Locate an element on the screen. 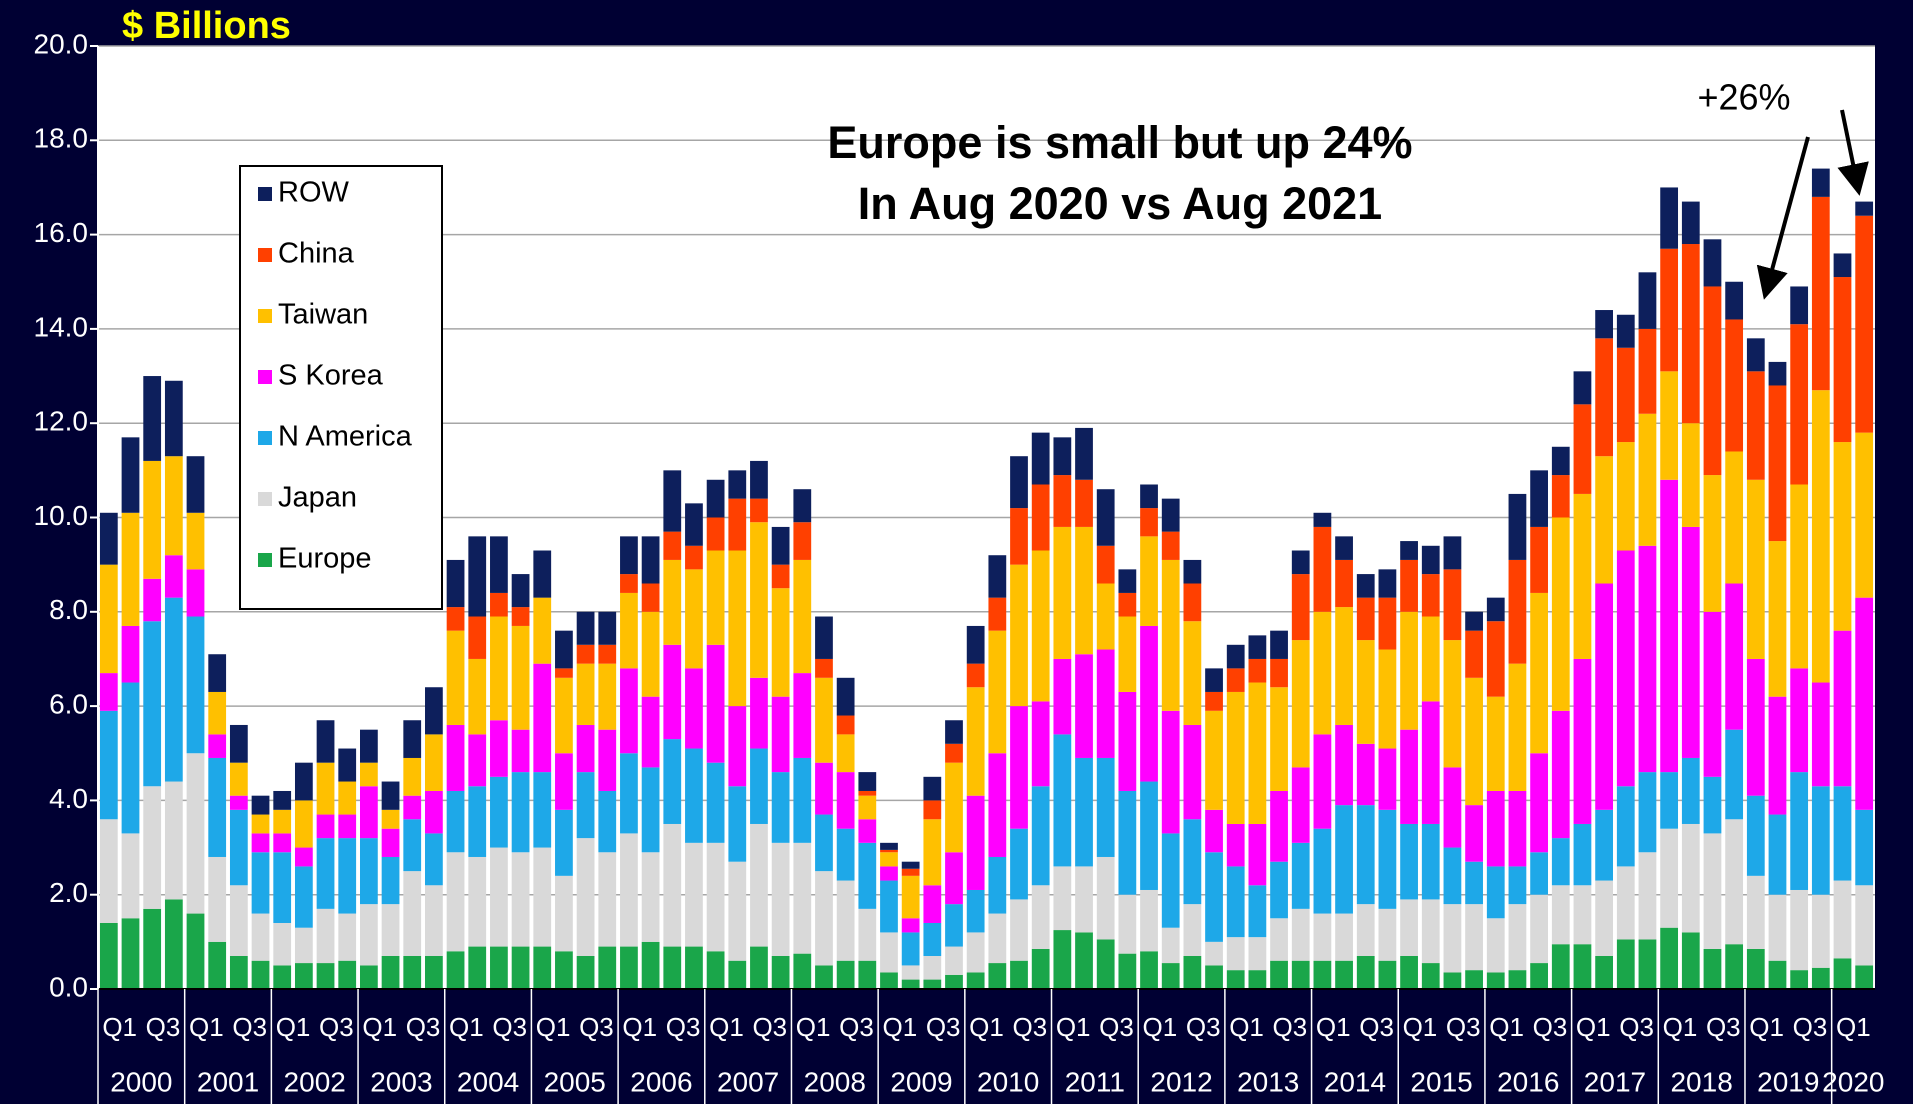 This screenshot has width=1913, height=1104. y-tick-label: 14.0 is located at coordinates (61, 326).